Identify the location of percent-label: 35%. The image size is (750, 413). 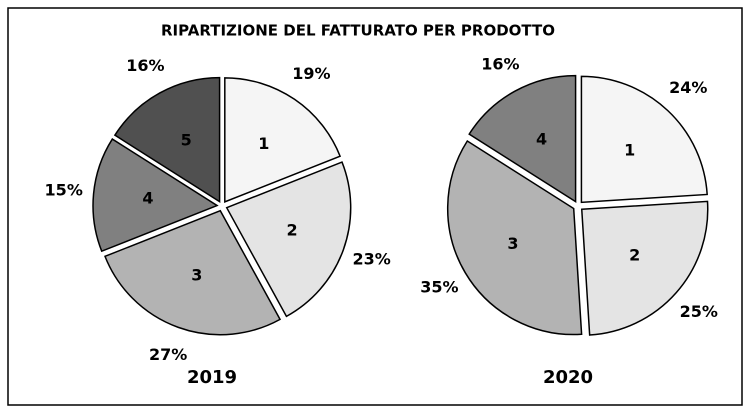
(439, 286).